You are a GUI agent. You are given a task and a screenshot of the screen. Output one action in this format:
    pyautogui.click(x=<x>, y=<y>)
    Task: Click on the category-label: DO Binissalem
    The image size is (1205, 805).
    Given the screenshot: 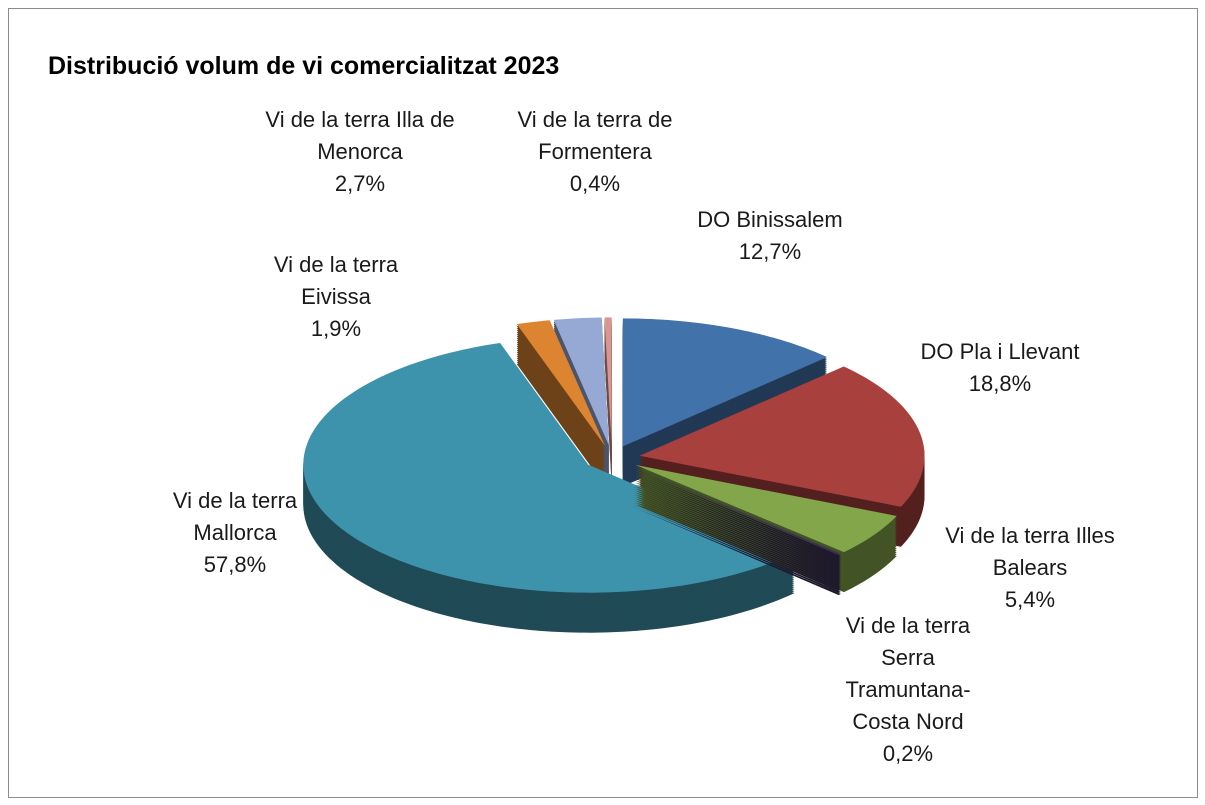 What is the action you would take?
    pyautogui.click(x=770, y=219)
    